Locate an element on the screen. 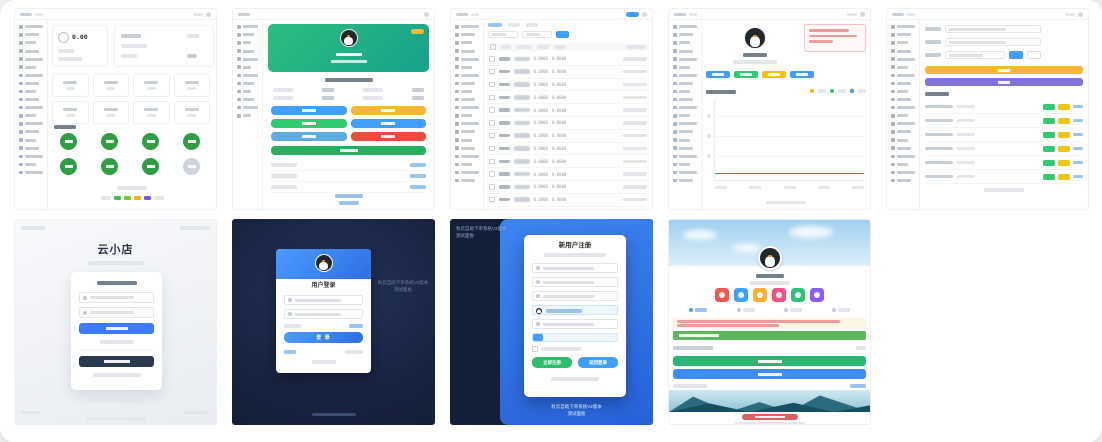  time-cell is located at coordinates (635, 123).